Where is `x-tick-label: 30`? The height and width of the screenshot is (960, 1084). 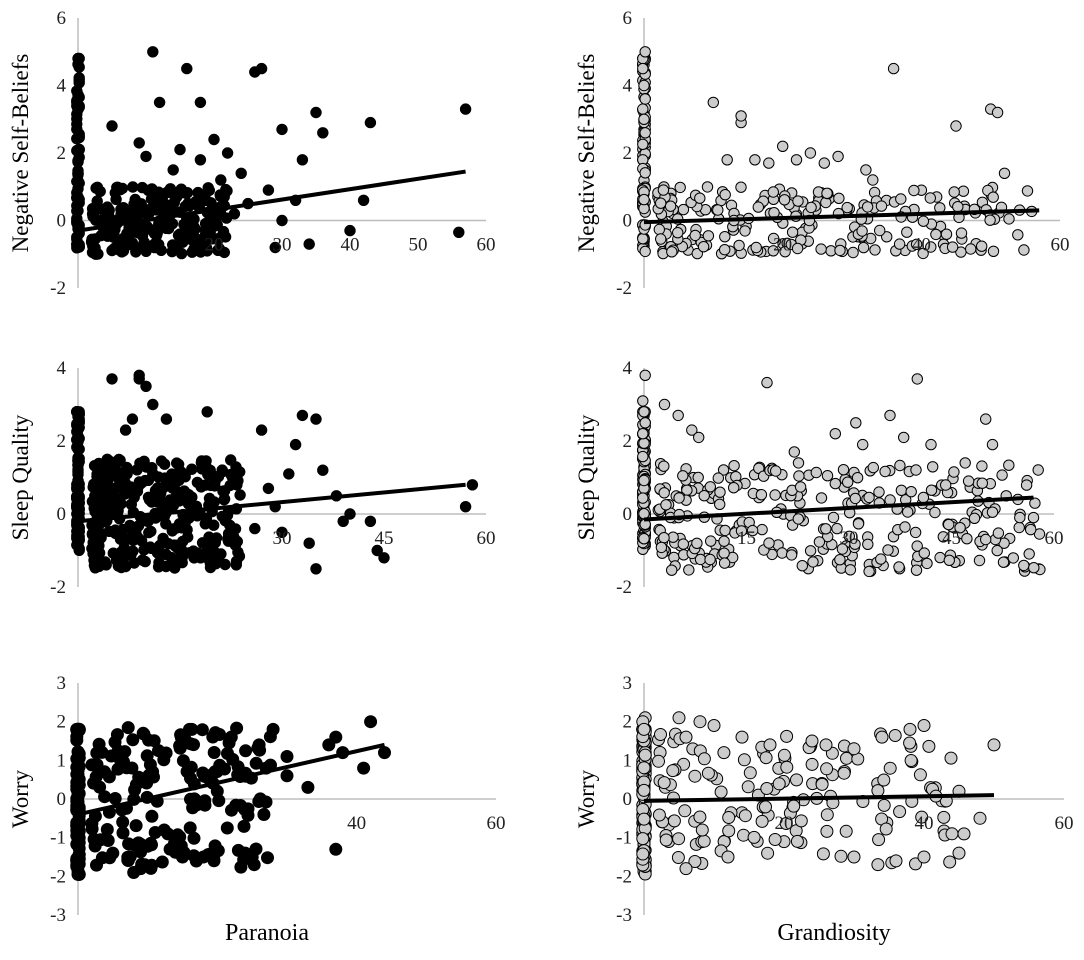
x-tick-label: 30 is located at coordinates (282, 538).